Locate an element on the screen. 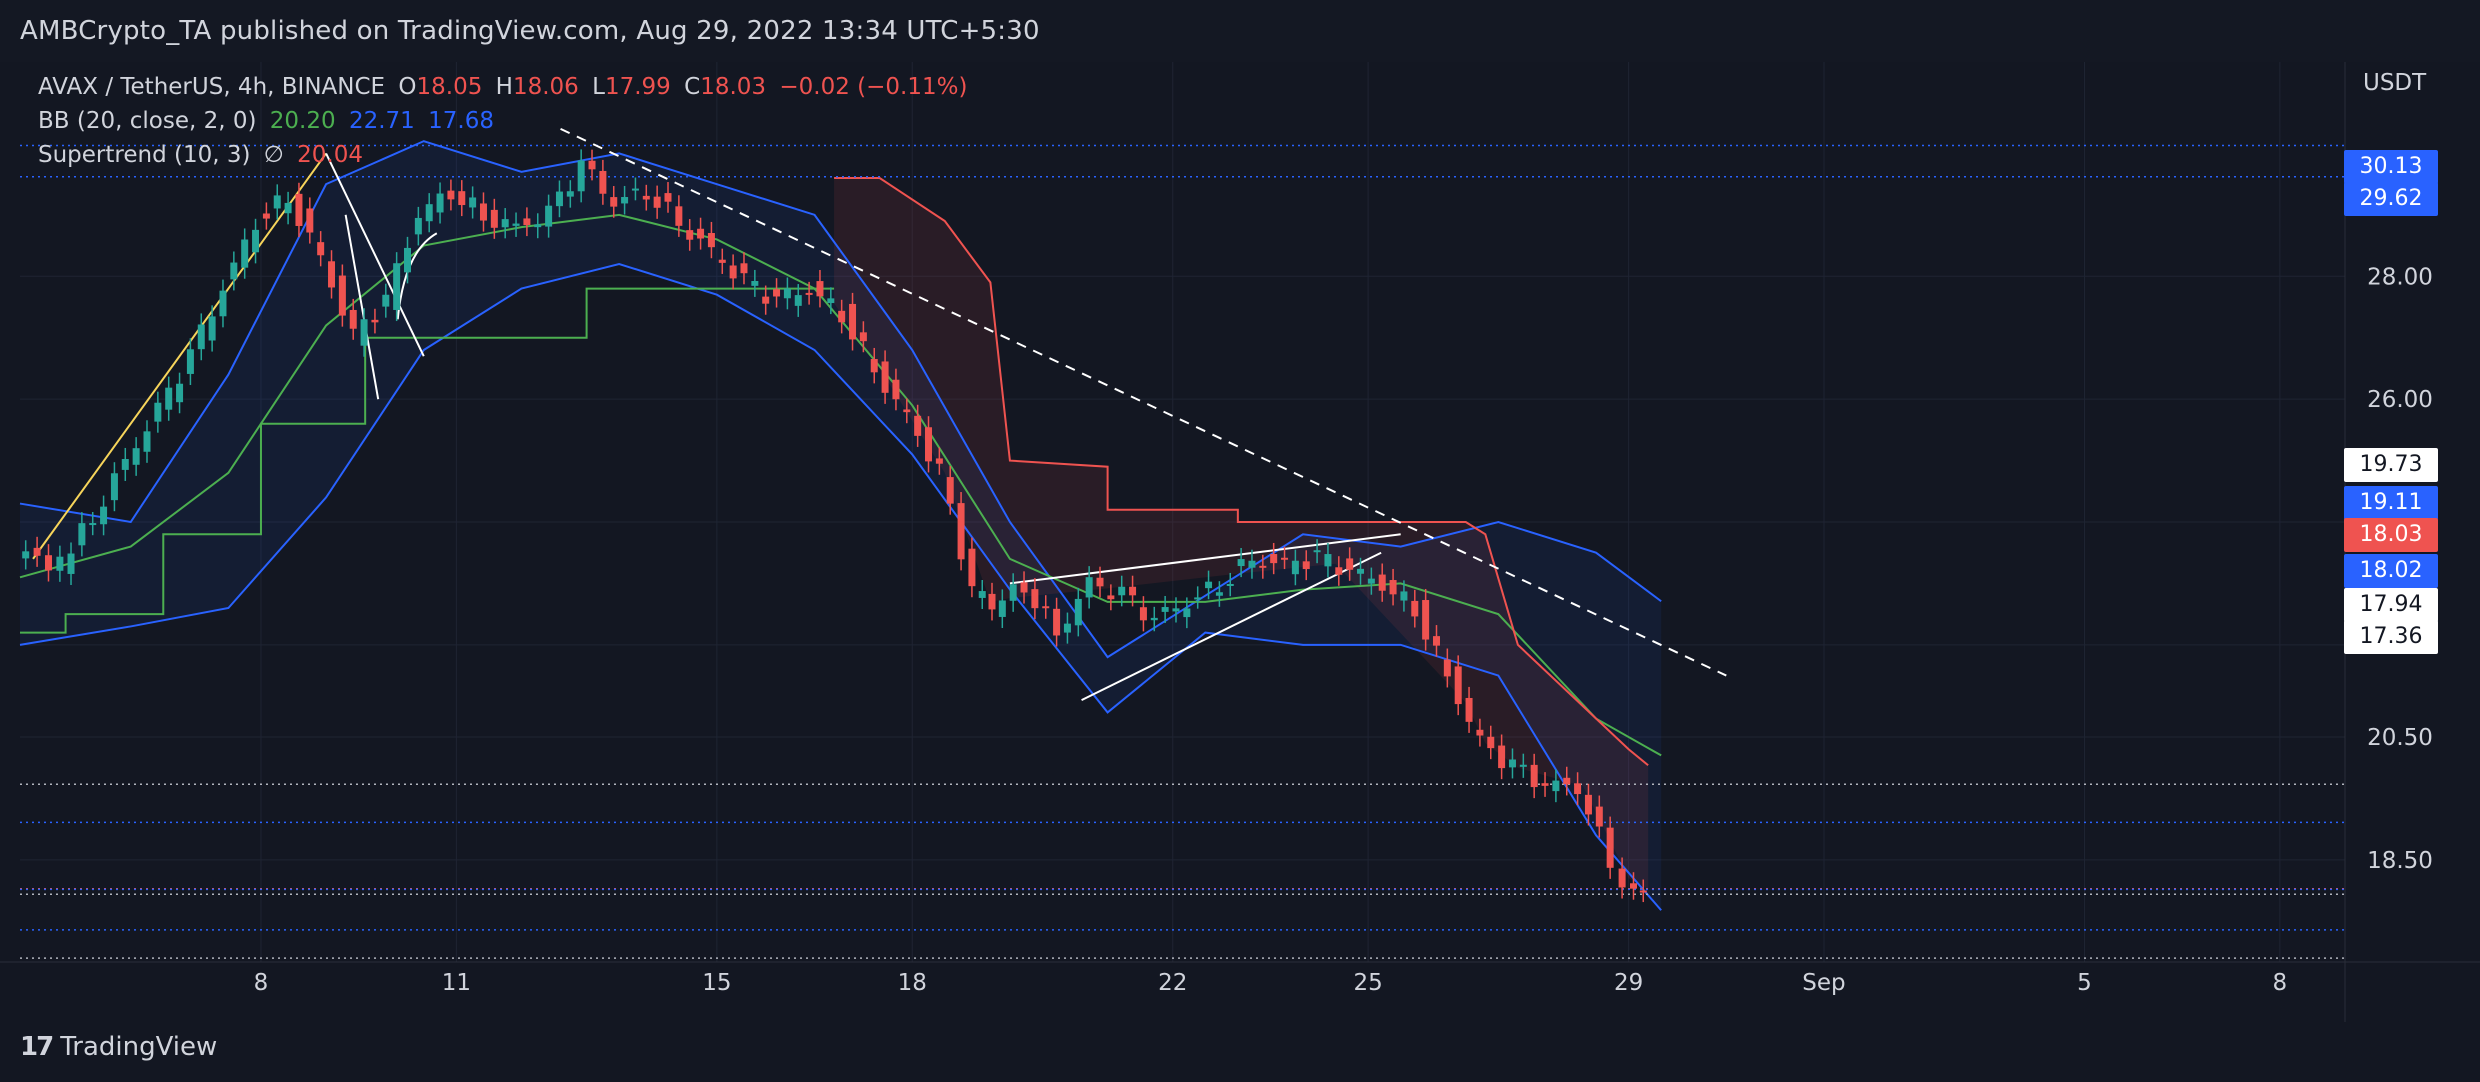 This screenshot has height=1082, width=2480. bb-basis-value: 20.20 is located at coordinates (302, 121).